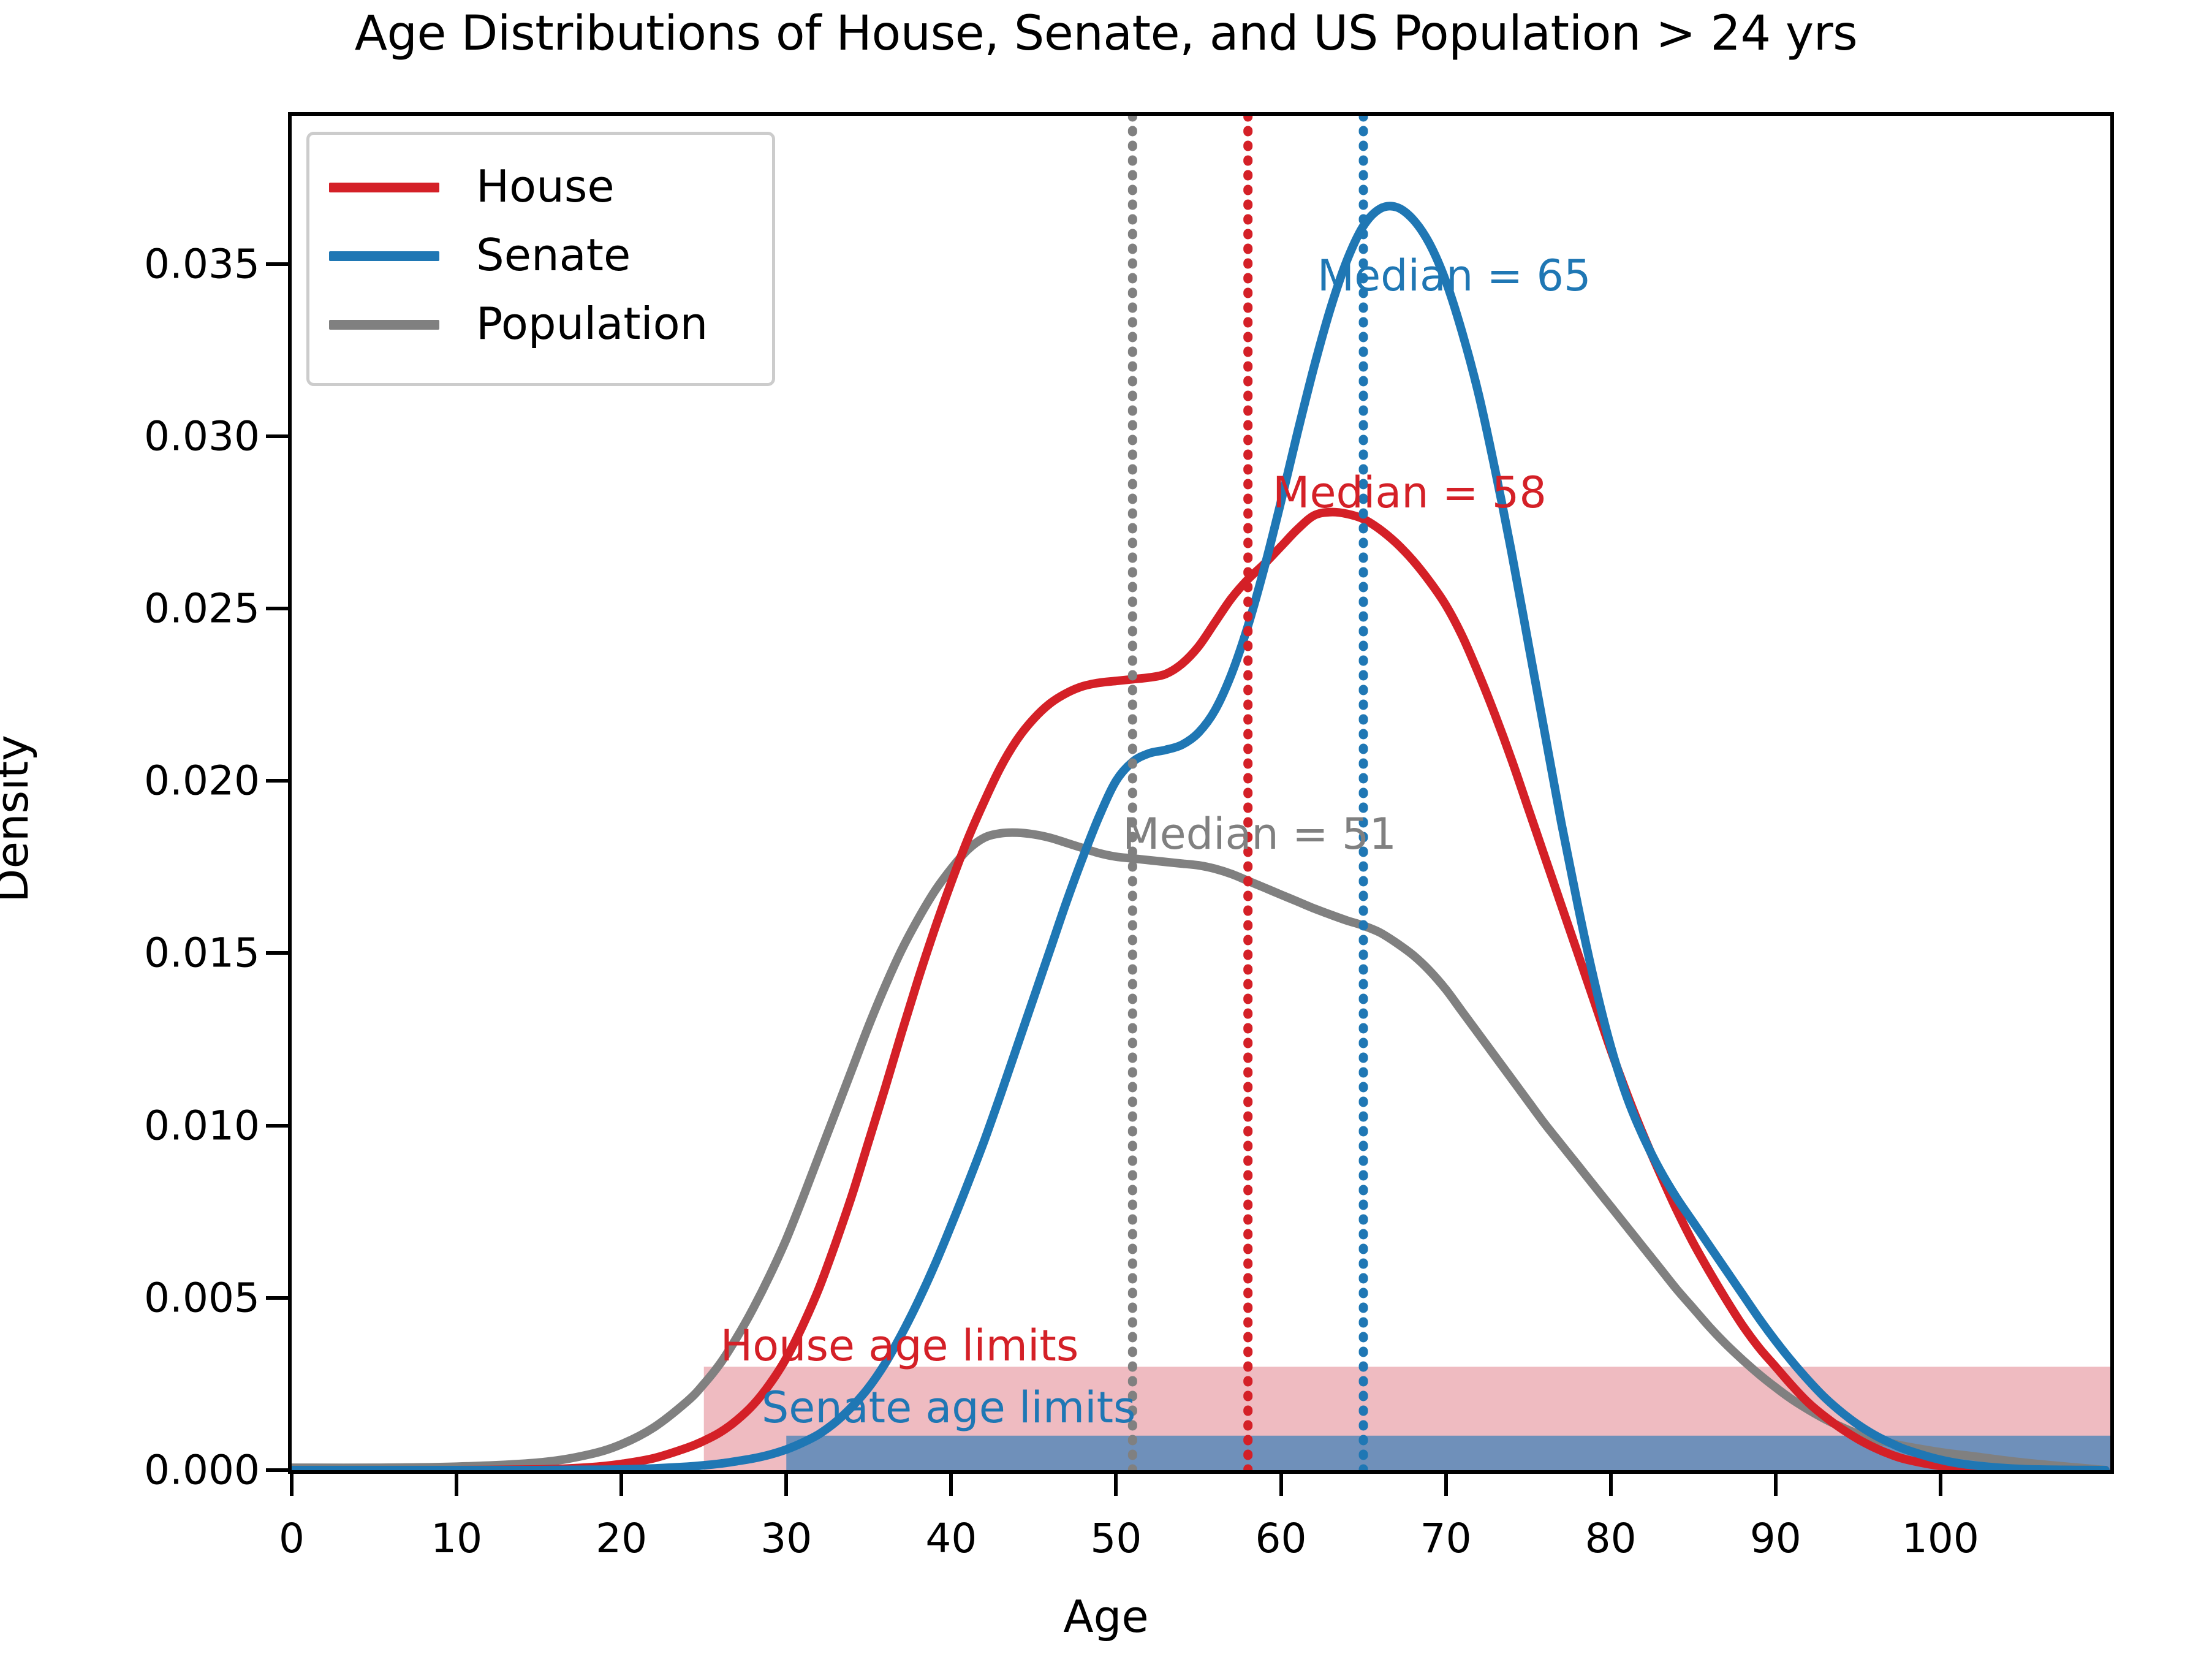  I want to click on legend-item-senate: Senate, so click(543, 256).